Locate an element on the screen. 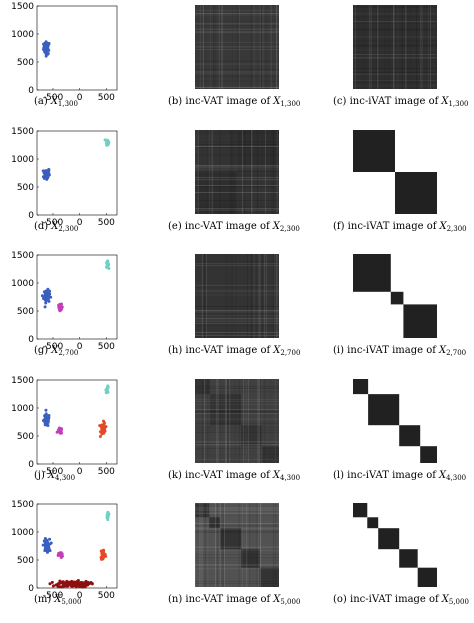 Image resolution: width=474 pixels, height=623 pixels. caption-subscript: 5,000 is located at coordinates (290, 602).